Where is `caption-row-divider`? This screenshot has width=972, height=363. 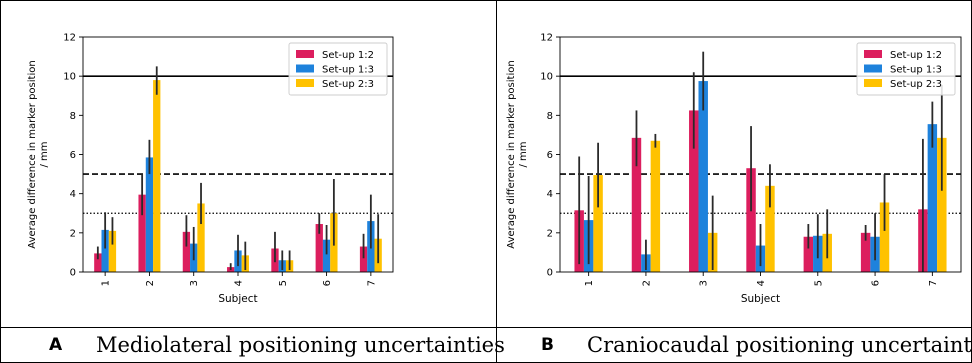 caption-row-divider is located at coordinates (486, 327).